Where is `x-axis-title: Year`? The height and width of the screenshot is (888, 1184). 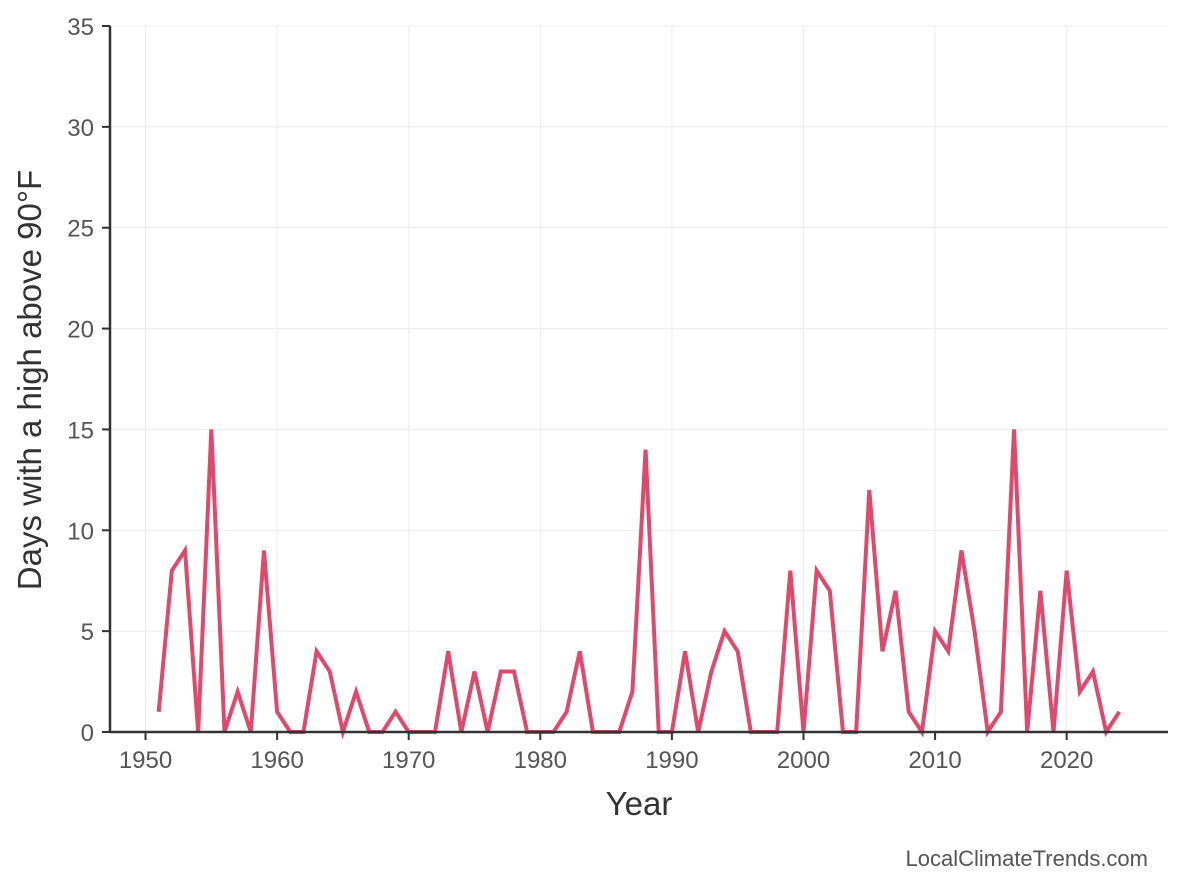 x-axis-title: Year is located at coordinates (639, 803).